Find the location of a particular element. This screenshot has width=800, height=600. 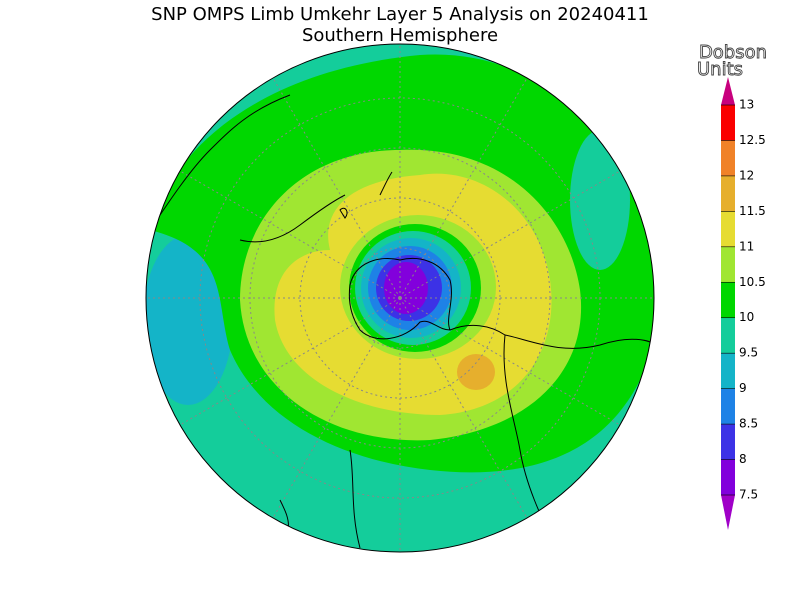

colorbar-tick-label: 8.5 is located at coordinates (748, 424).